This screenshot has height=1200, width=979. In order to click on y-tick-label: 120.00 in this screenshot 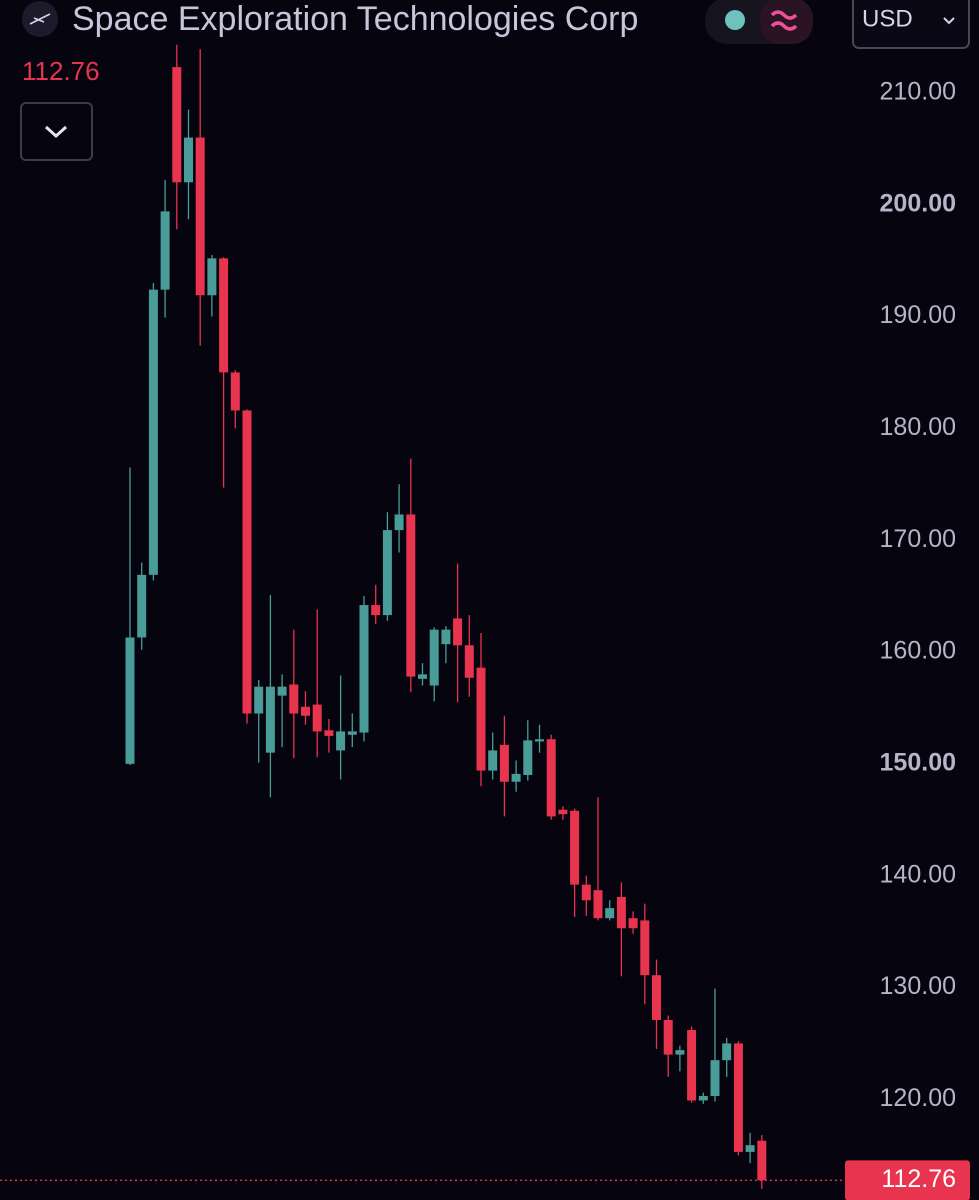, I will do `click(918, 1098)`.